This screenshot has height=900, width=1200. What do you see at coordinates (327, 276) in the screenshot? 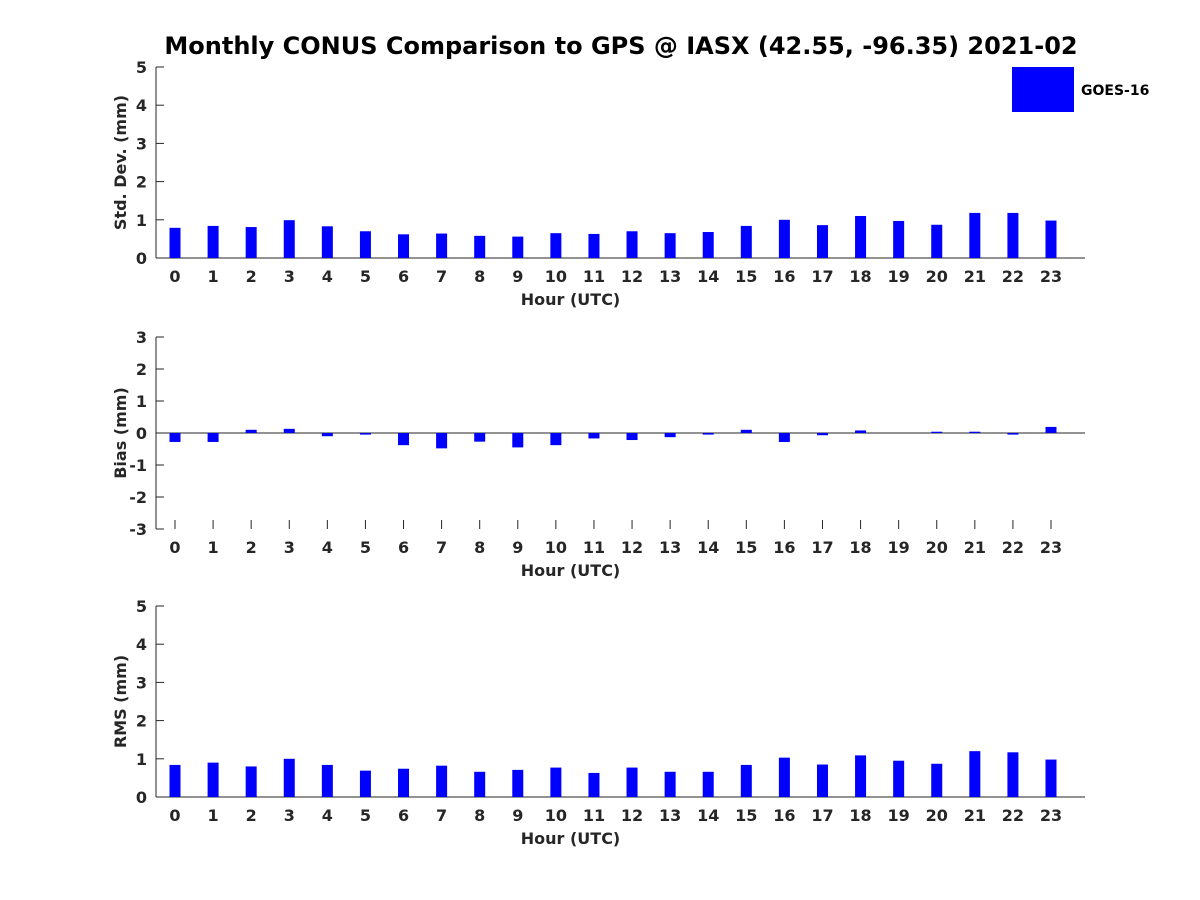
I see `std-dev-x-tick-label: 4` at bounding box center [327, 276].